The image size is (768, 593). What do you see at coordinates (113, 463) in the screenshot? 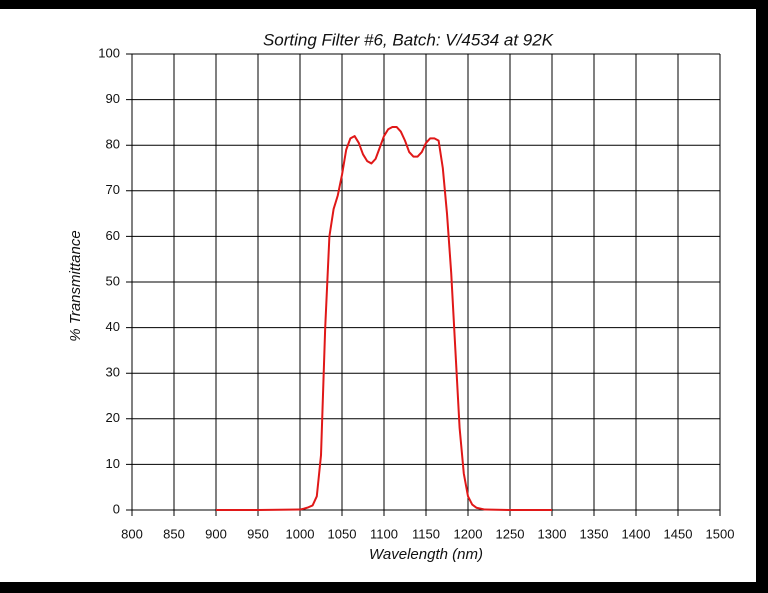
I see `y-tick-label: 10` at bounding box center [113, 463].